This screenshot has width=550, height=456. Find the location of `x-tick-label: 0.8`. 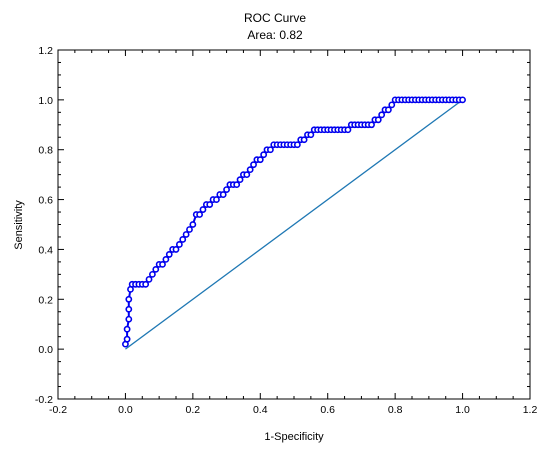

x-tick-label: 0.8 is located at coordinates (395, 410).